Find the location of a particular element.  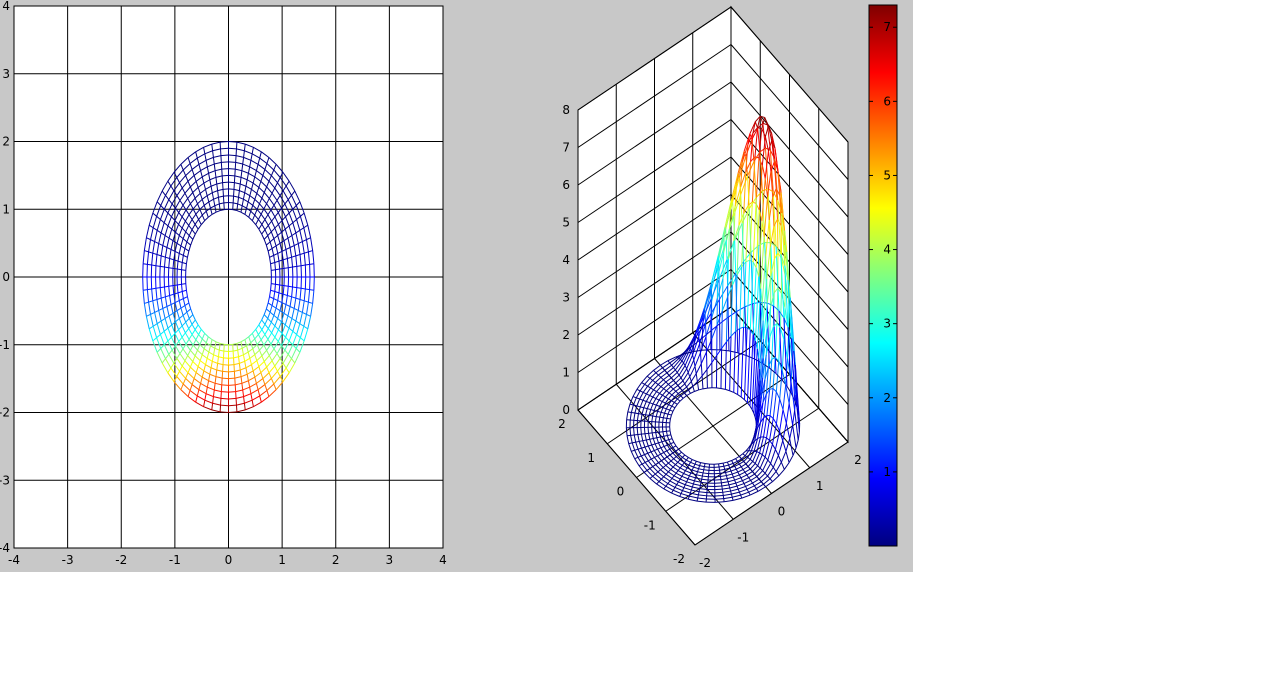

x-tick-label: 0 is located at coordinates (782, 512).